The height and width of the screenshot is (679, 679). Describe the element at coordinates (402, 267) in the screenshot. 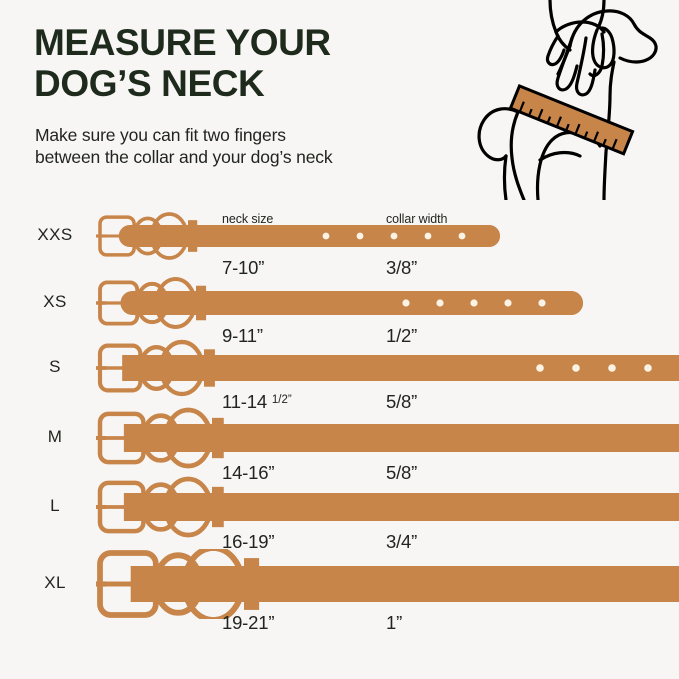

I see `collar-width-value-xxs: 3/8”` at that location.